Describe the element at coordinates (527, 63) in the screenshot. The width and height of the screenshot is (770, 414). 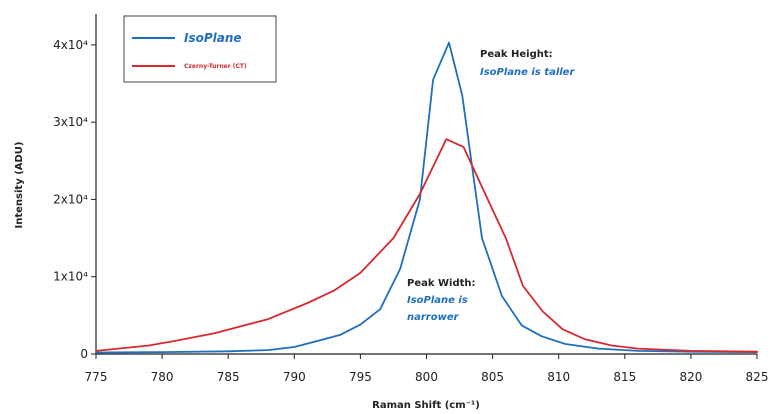
I see `annotation-peak-height: Peak Height: IsoPlane is taller` at that location.